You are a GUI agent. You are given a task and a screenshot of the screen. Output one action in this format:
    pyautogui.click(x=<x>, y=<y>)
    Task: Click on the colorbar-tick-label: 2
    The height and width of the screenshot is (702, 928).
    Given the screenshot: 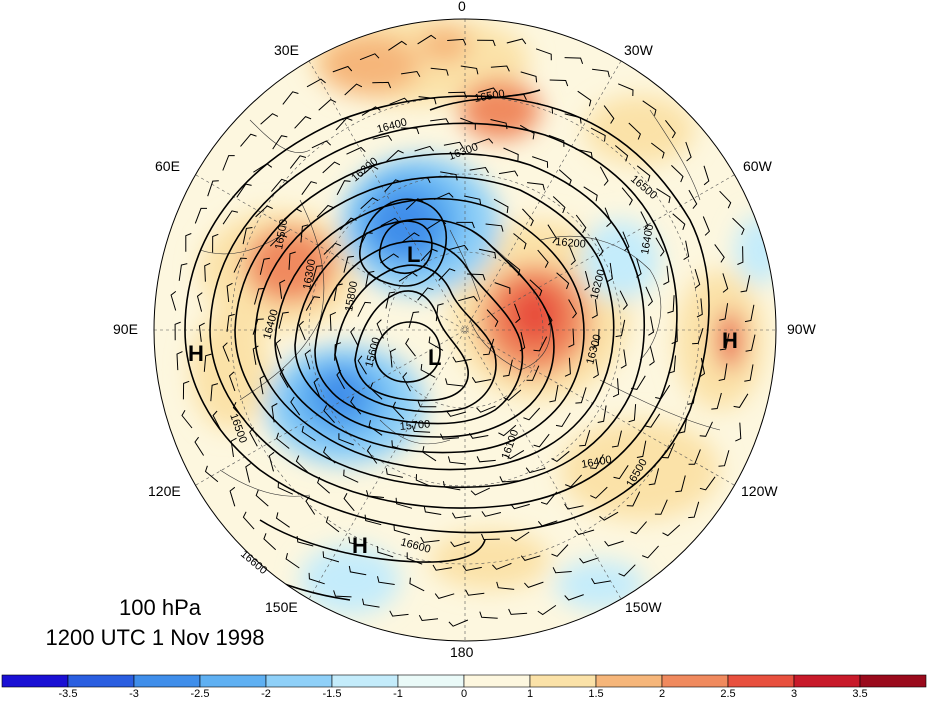 What is the action you would take?
    pyautogui.click(x=662, y=694)
    